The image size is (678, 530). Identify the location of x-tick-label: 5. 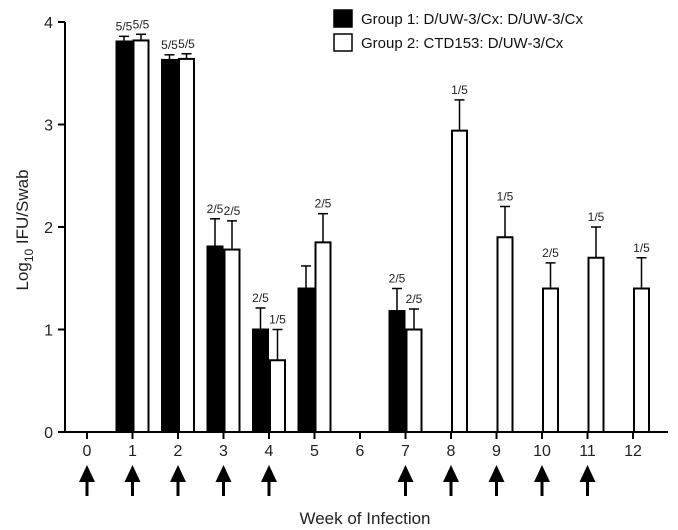
(314, 451).